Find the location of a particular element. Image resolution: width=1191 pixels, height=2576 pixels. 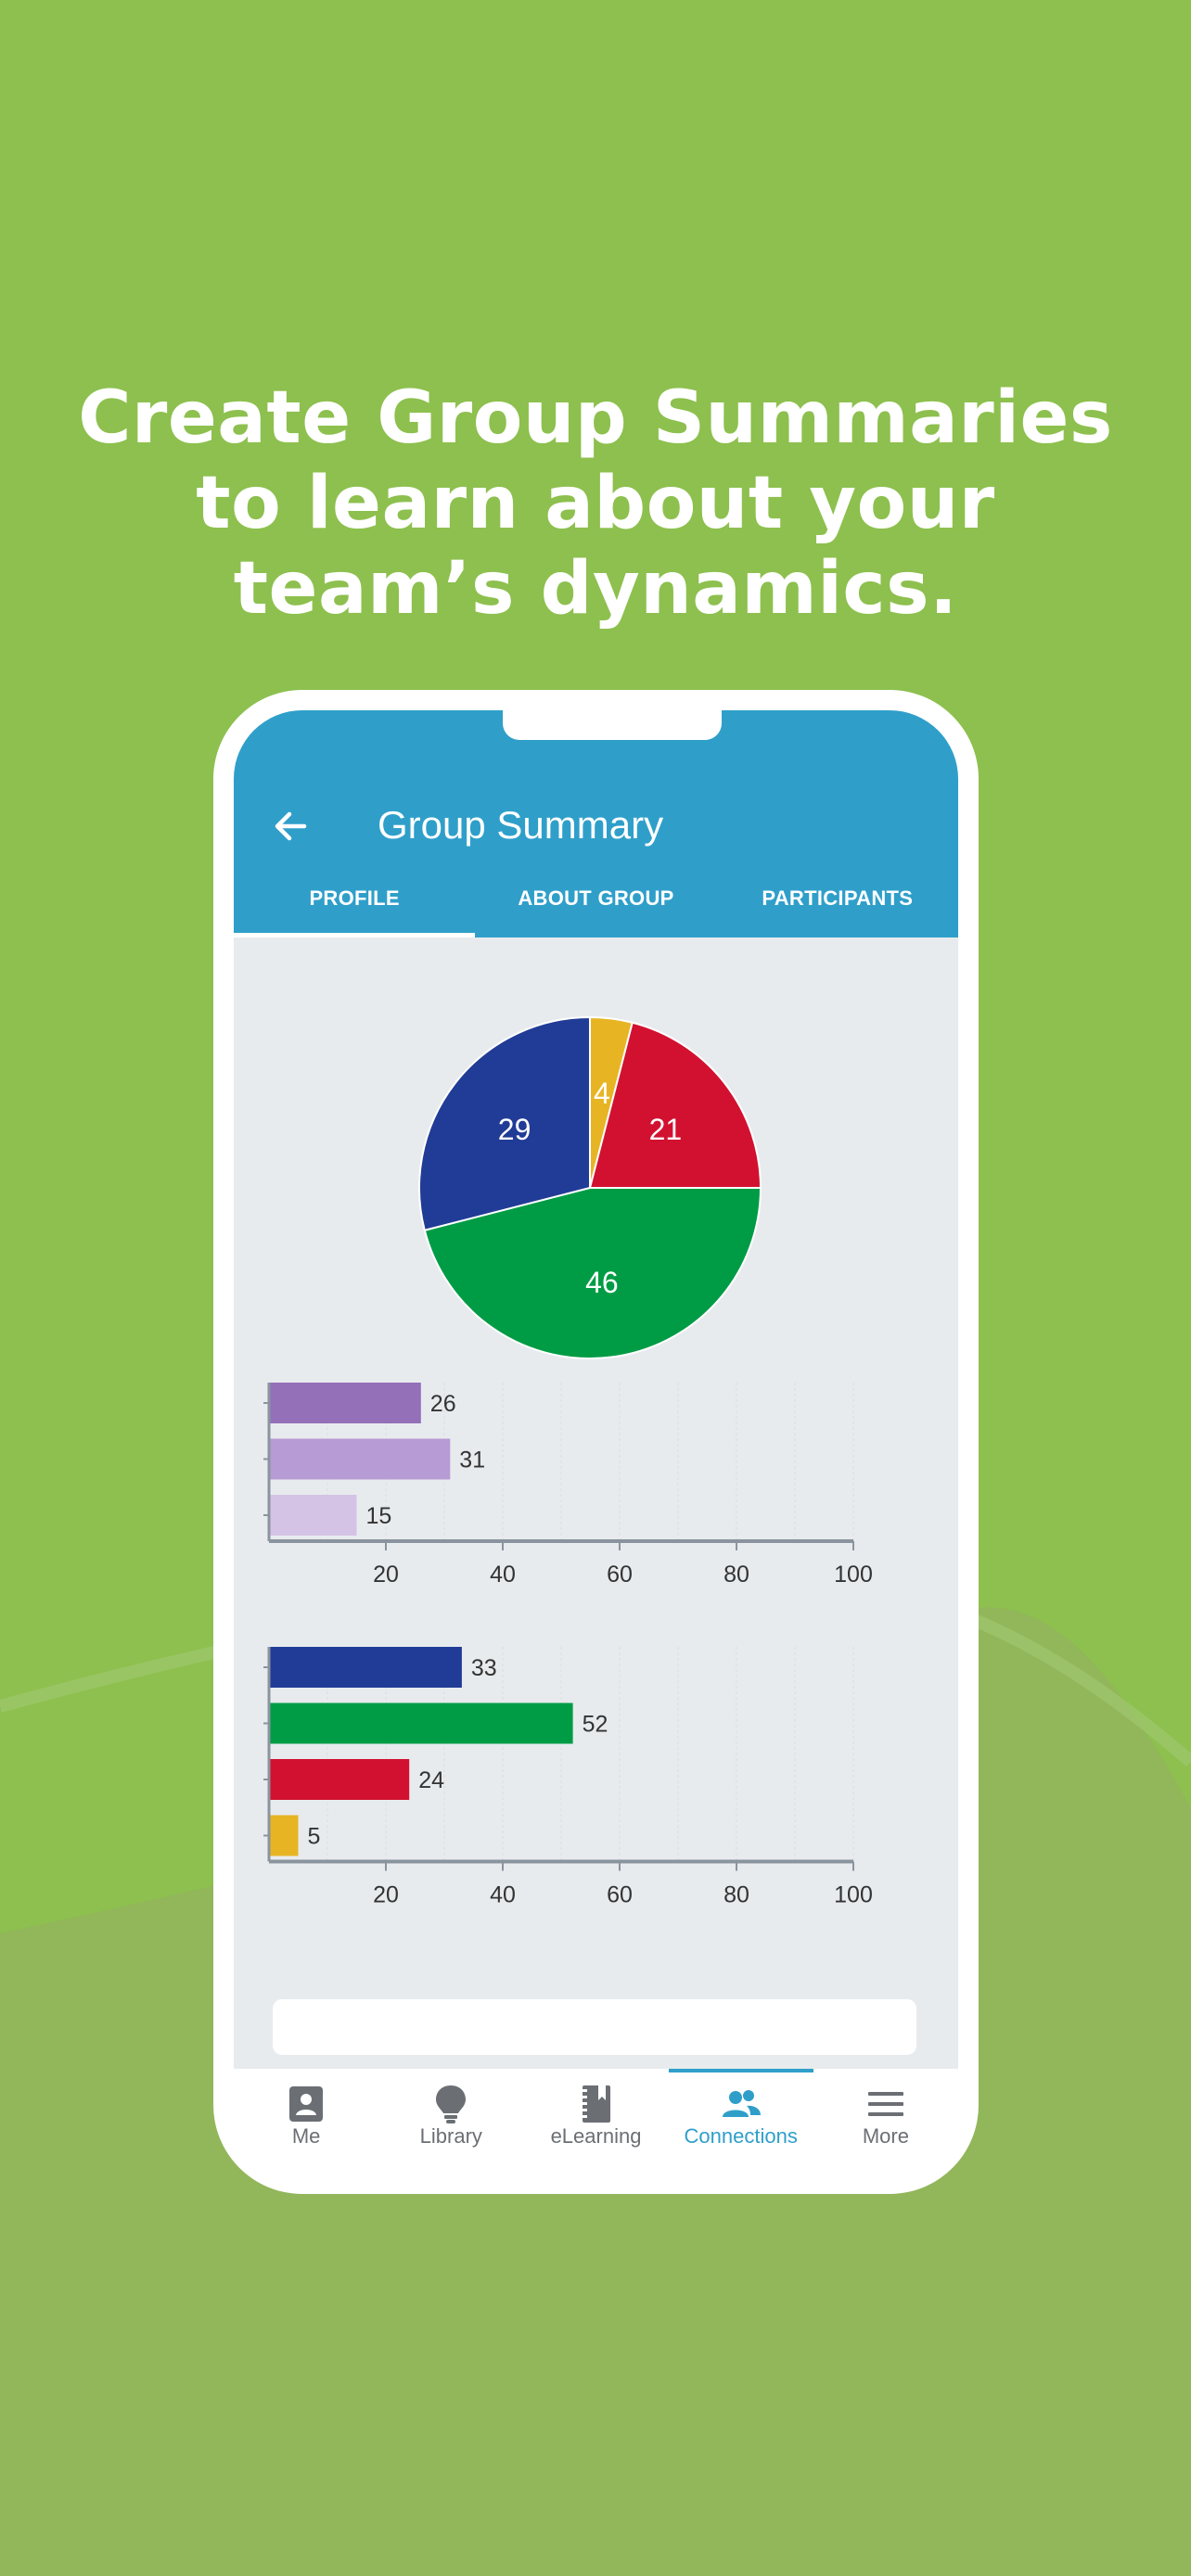

profile-bar-chart-2: 33 52 24 5 20 40 60 80 100 is located at coordinates (568, 1778).